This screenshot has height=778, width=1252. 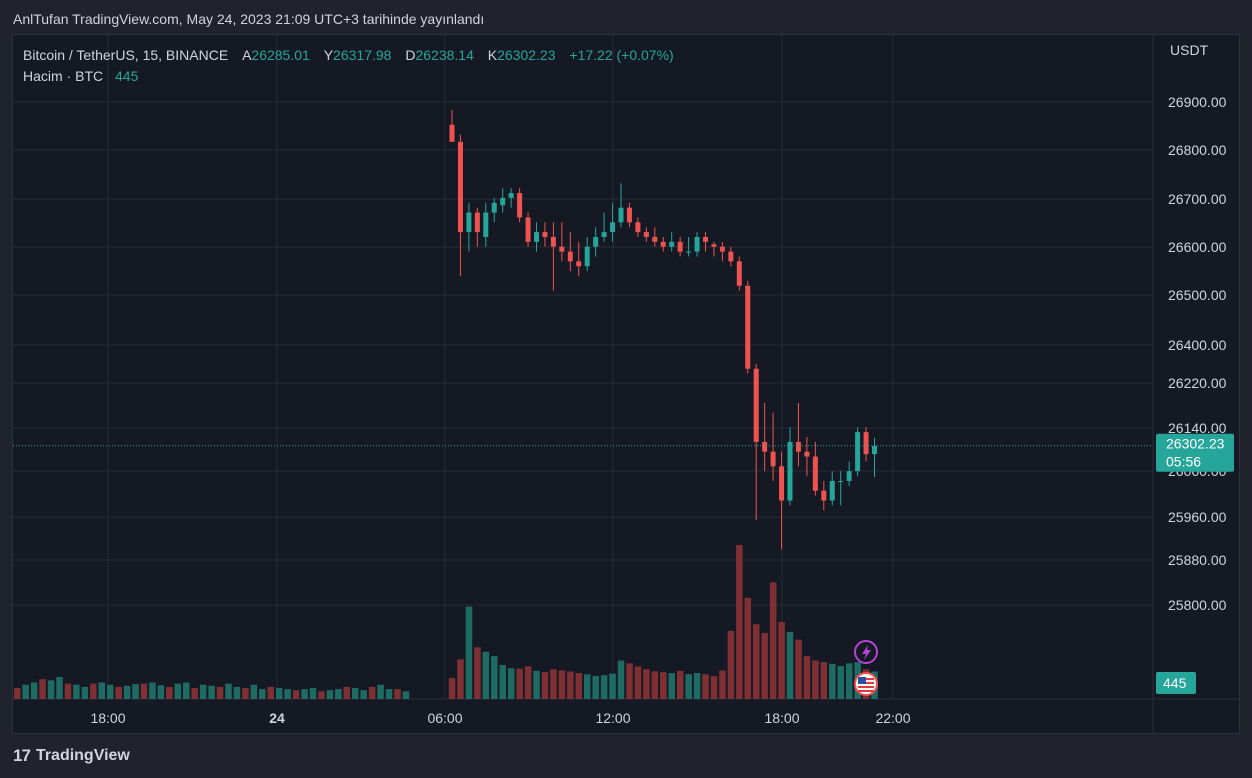 What do you see at coordinates (1197, 345) in the screenshot?
I see `price-tick-label: 26400.00` at bounding box center [1197, 345].